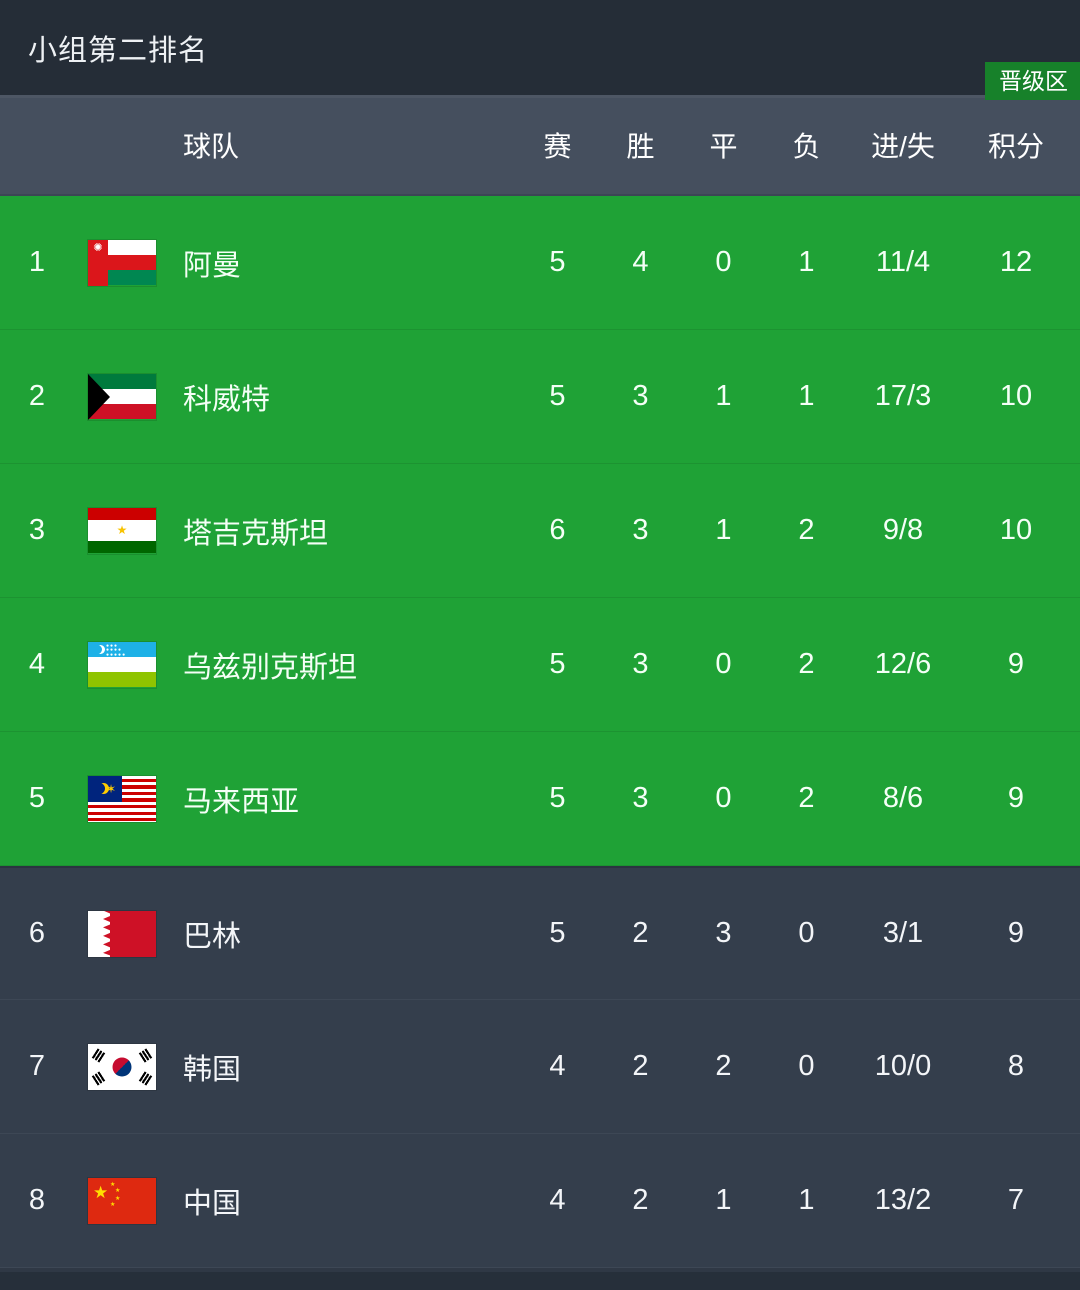  I want to click on row-flag: ★, so click(122, 530).